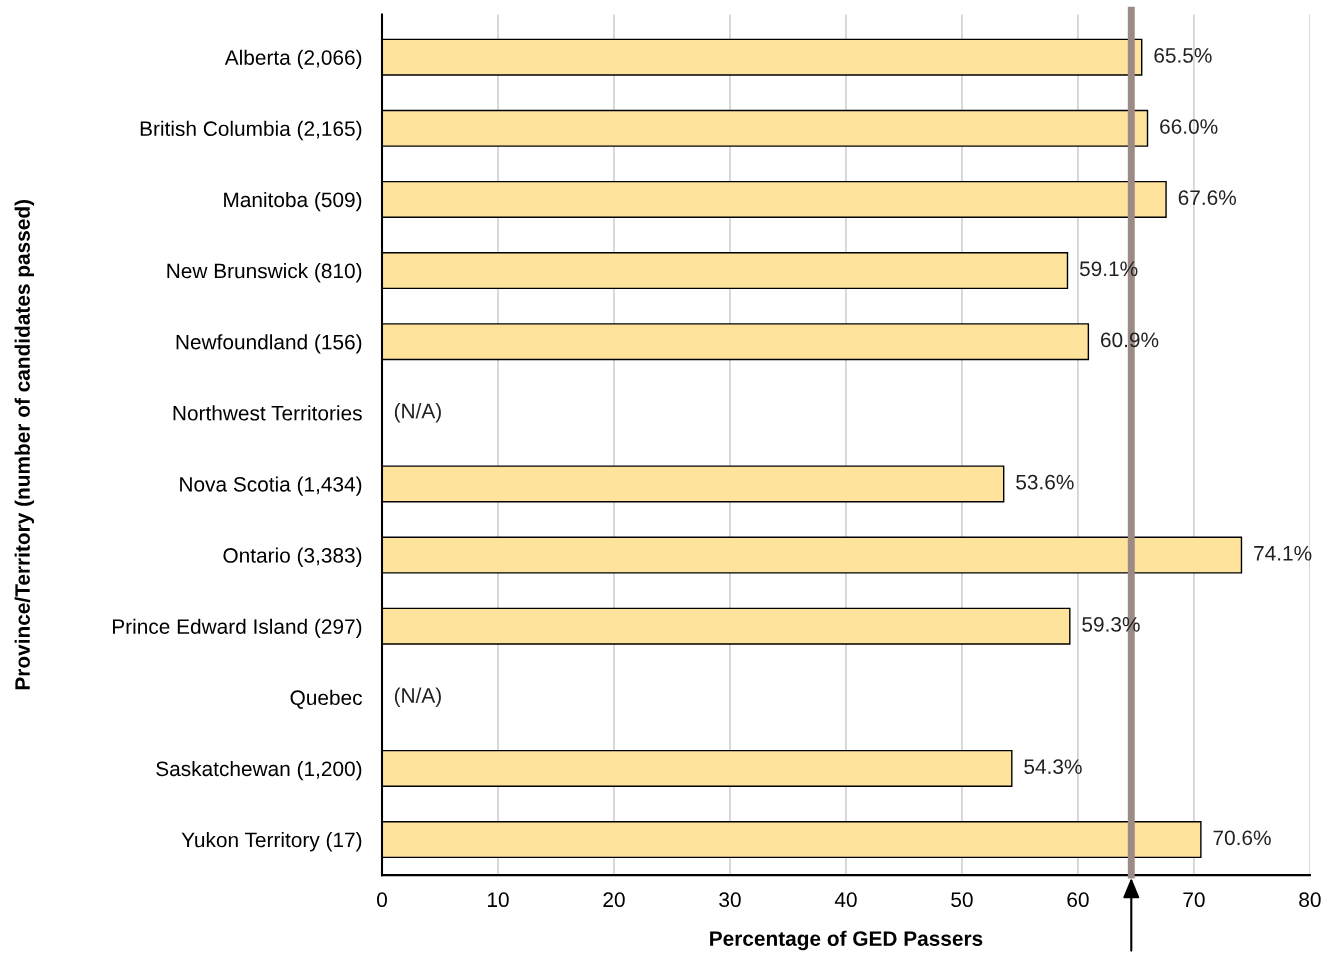  I want to click on x-tick-label: 0, so click(382, 900).